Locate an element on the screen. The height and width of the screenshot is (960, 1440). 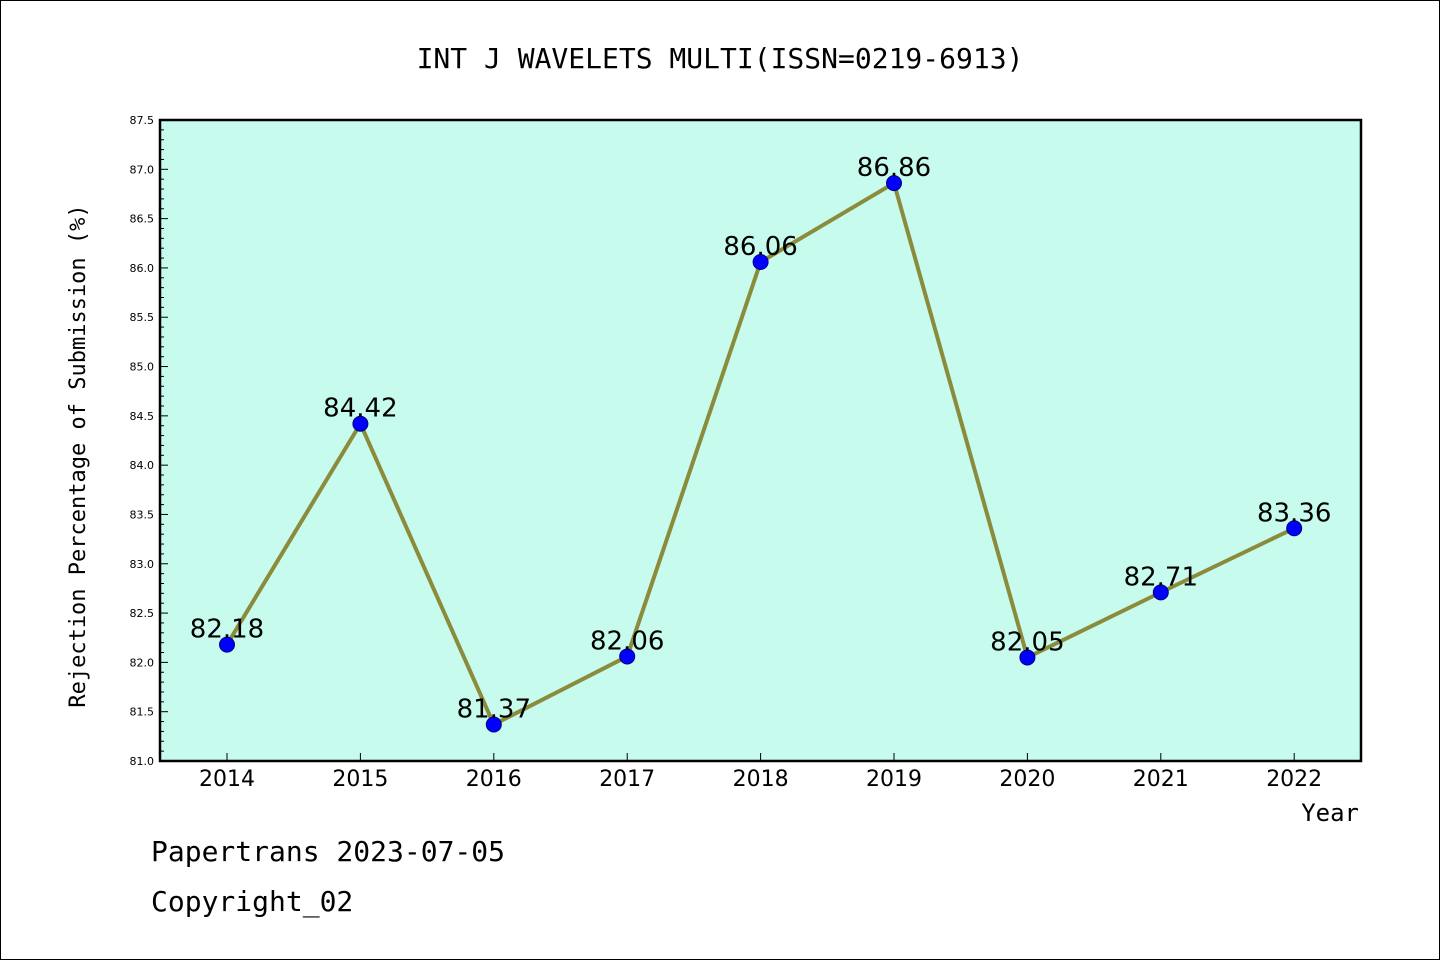
data-label: 82.71 is located at coordinates (1161, 577).